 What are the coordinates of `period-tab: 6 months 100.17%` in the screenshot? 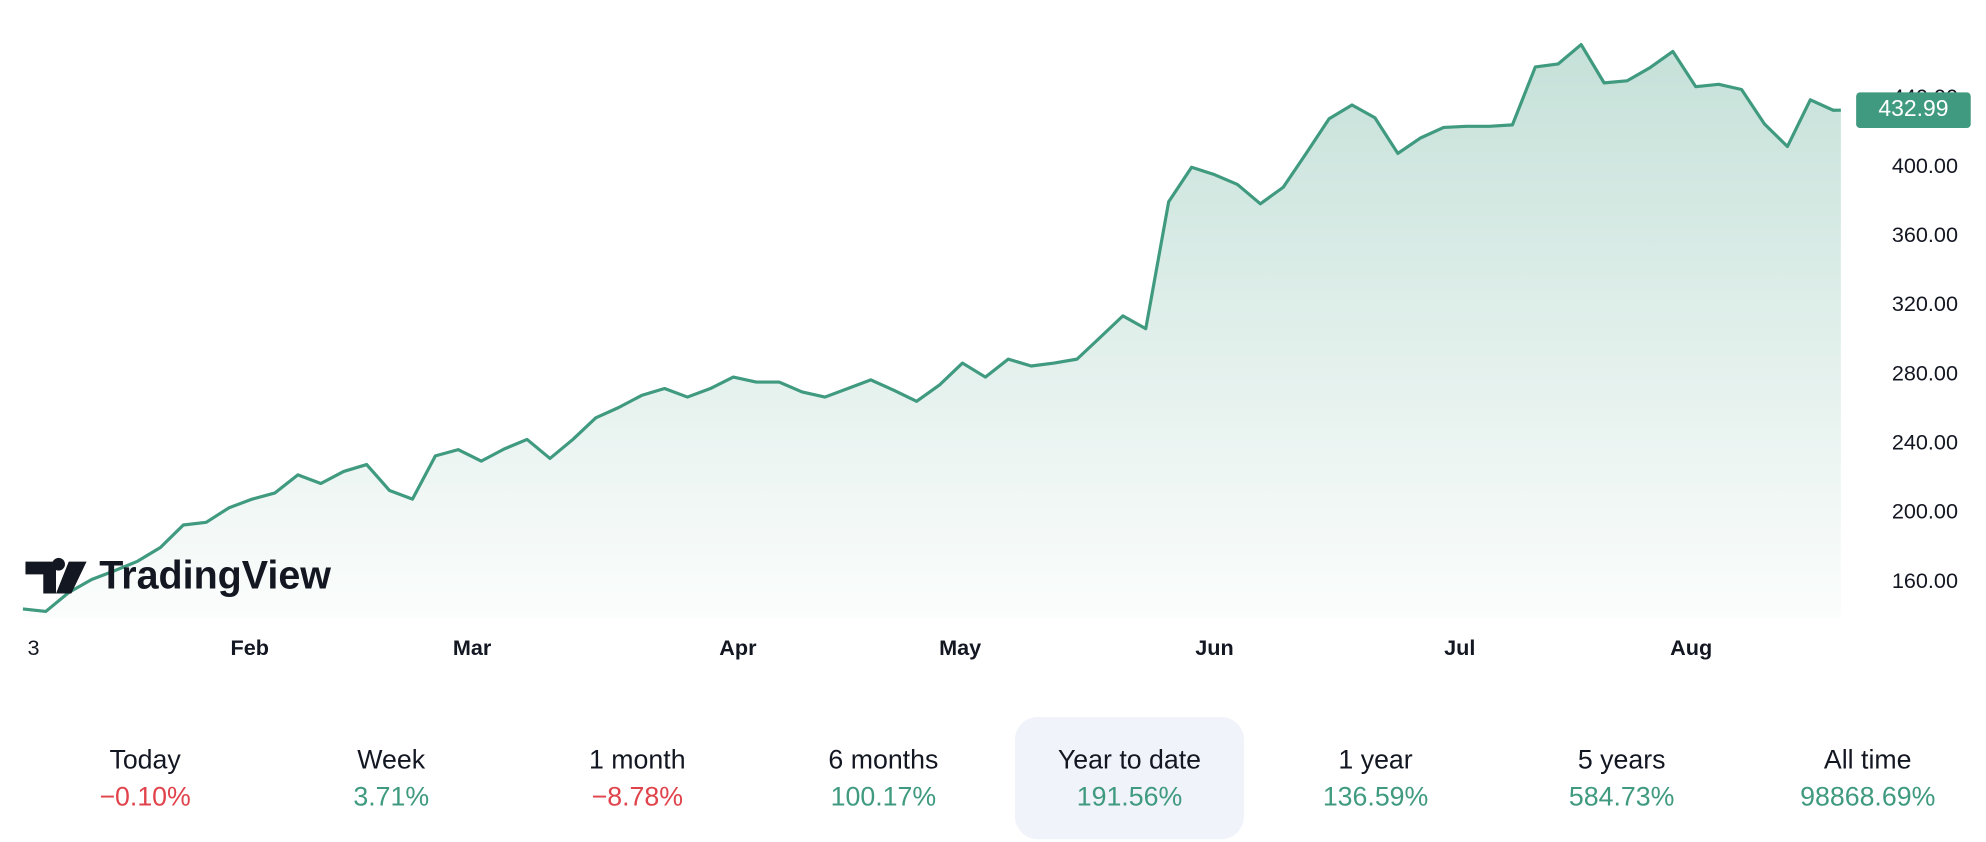 It's located at (883, 778).